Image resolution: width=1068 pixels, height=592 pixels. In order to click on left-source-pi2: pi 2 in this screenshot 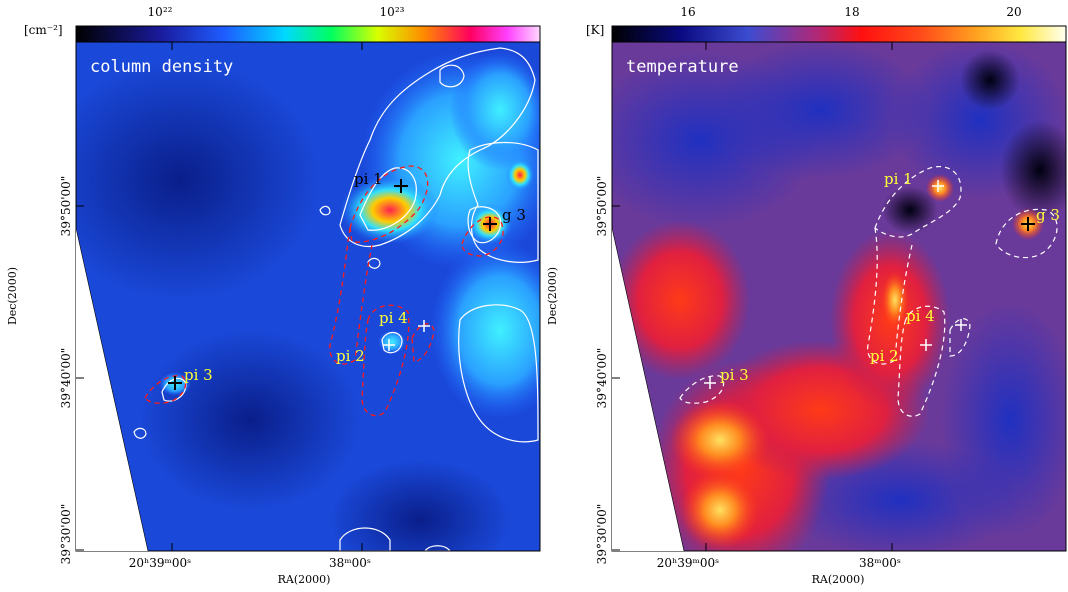, I will do `click(350, 356)`.